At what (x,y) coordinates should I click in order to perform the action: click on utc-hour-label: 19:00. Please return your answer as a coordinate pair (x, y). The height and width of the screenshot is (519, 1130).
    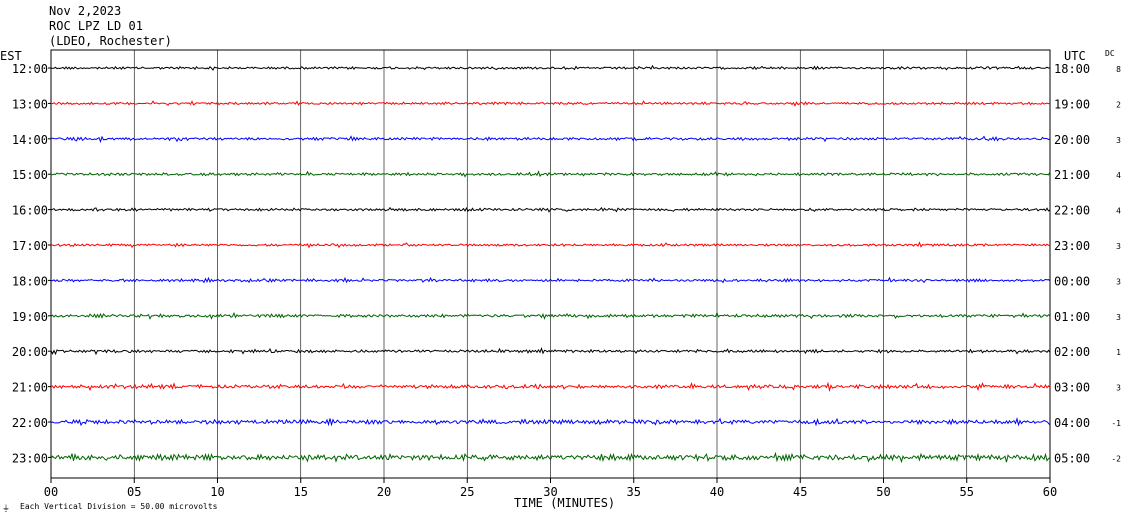
    Looking at the image, I should click on (1072, 104).